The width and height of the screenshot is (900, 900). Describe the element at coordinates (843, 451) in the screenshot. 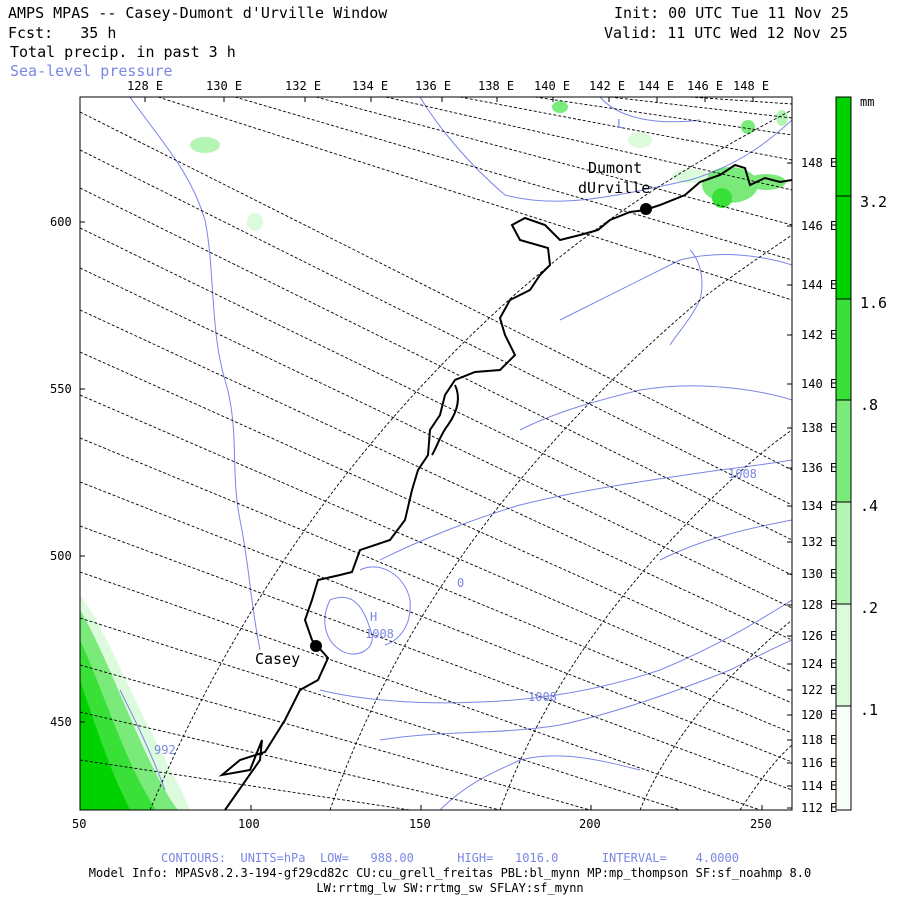

I see `legend-swatch-0.8` at that location.